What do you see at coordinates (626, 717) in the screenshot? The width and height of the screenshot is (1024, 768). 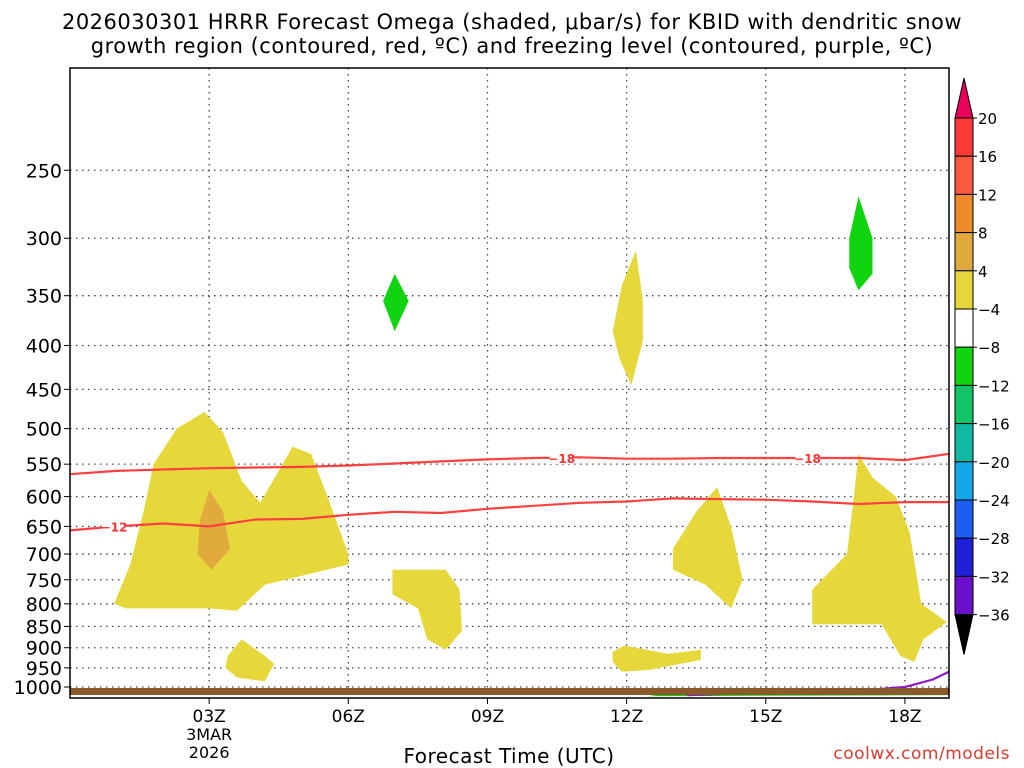 I see `x-tick-label: 12Z` at bounding box center [626, 717].